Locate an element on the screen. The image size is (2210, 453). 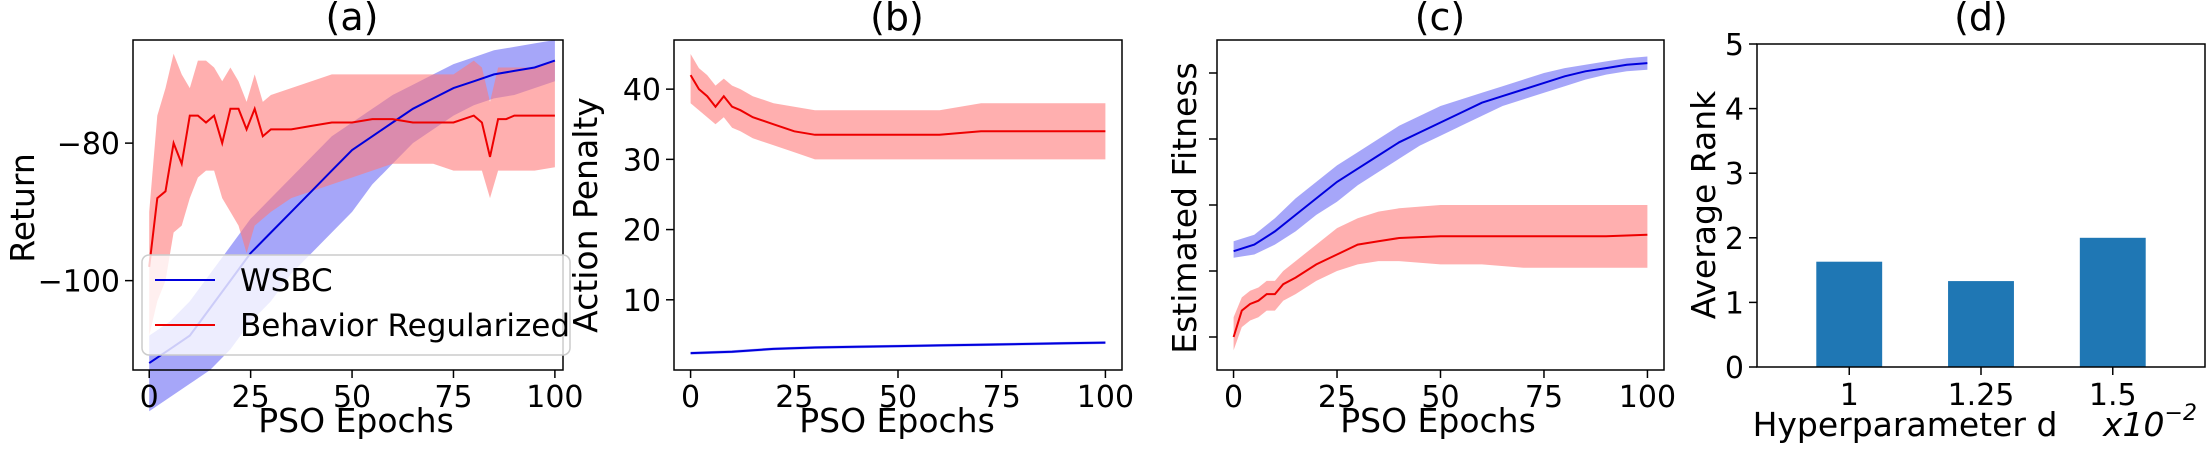
y-tick-label: 3 is located at coordinates (1734, 174).